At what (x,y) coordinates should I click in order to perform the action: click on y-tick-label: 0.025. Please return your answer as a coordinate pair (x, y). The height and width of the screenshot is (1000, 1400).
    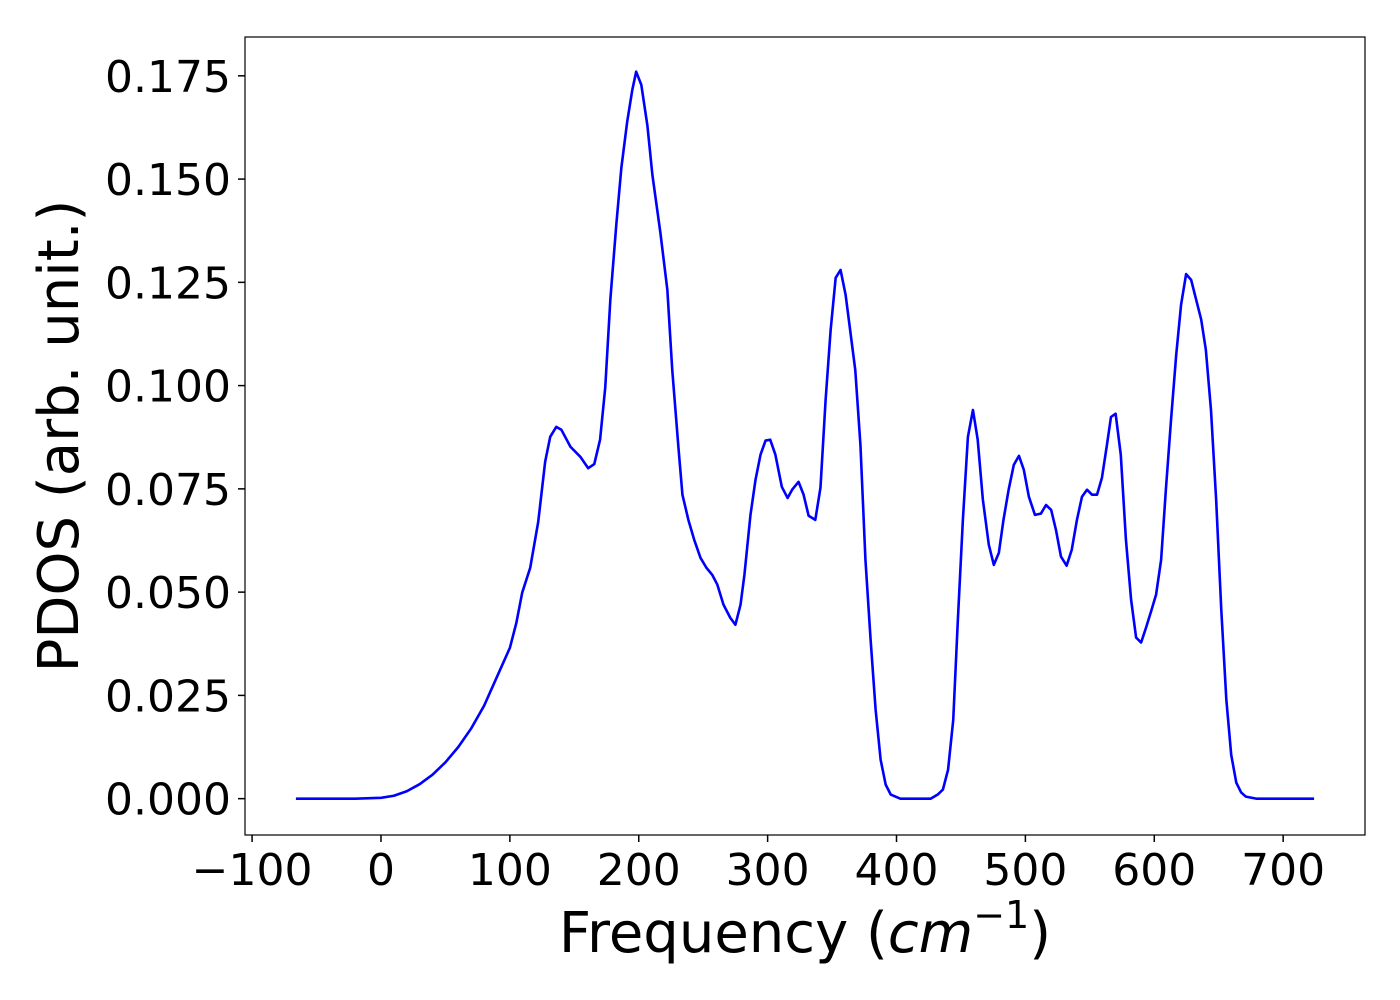
    Looking at the image, I should click on (168, 696).